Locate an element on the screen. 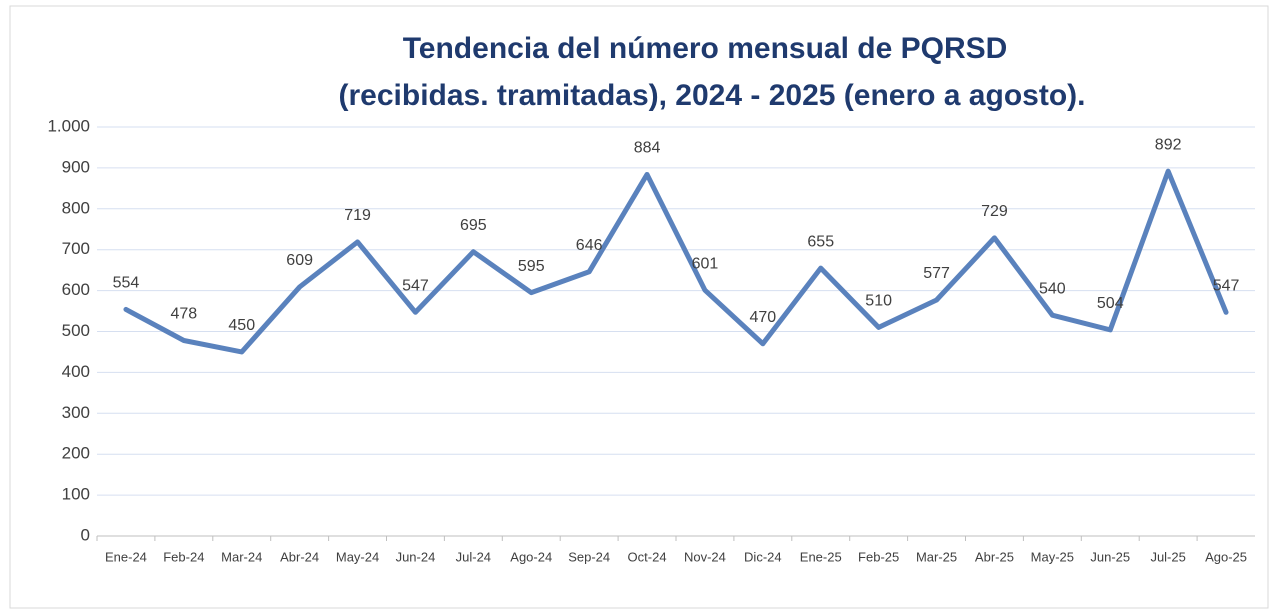 The width and height of the screenshot is (1271, 612). y-tick-label: 700 is located at coordinates (76, 248).